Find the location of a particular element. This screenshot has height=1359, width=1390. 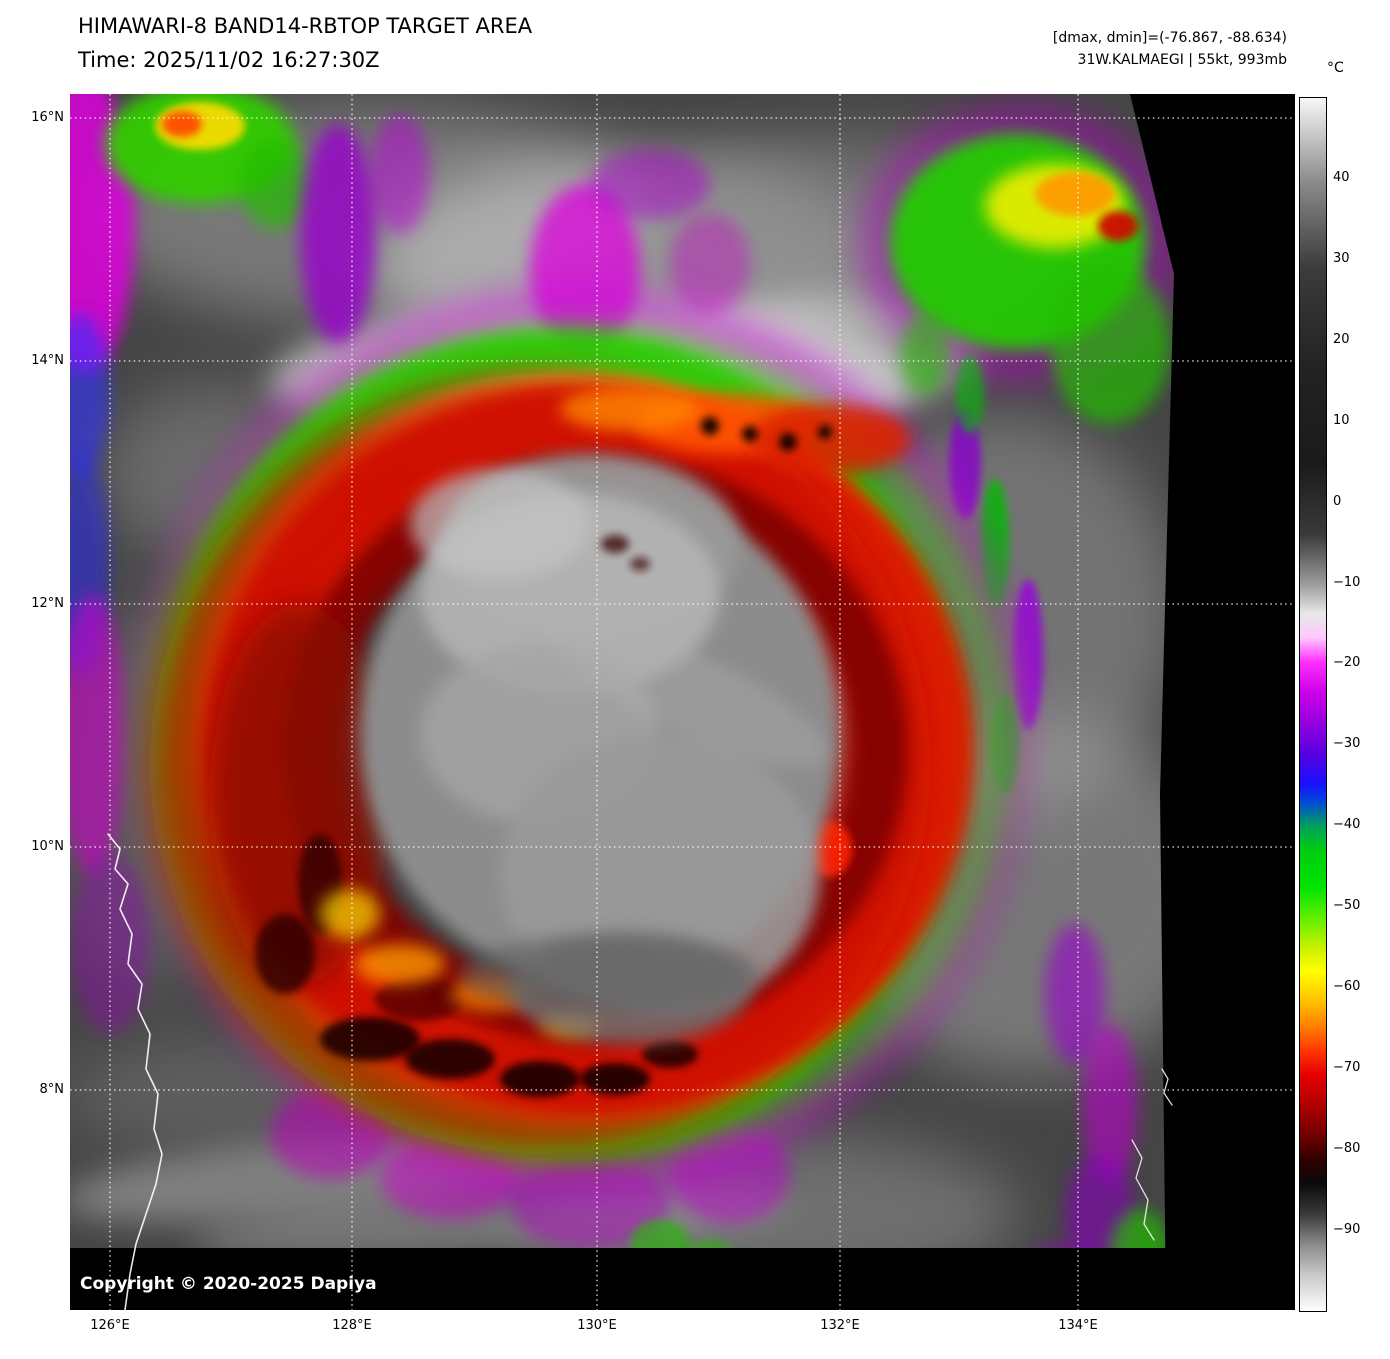

colorbar-tick-m60: −60 is located at coordinates (1347, 986).